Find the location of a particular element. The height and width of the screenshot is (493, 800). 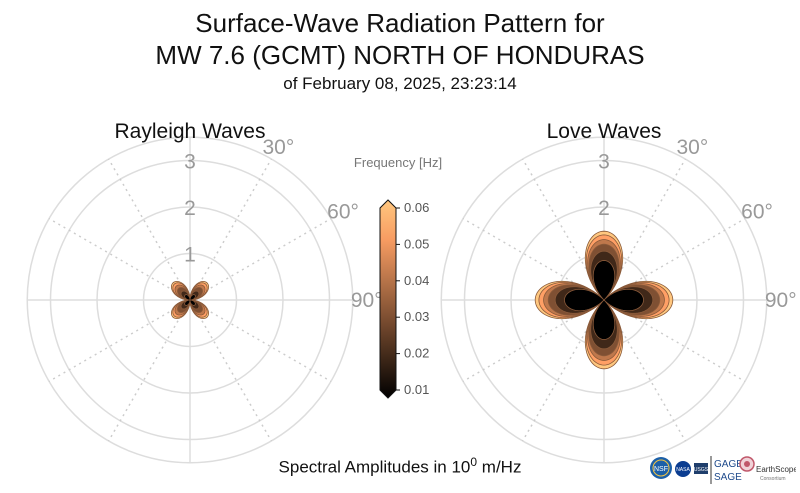

chart-title-line2: MW 7.6 (GCMT) NORTH OF HONDURAS is located at coordinates (400, 55).